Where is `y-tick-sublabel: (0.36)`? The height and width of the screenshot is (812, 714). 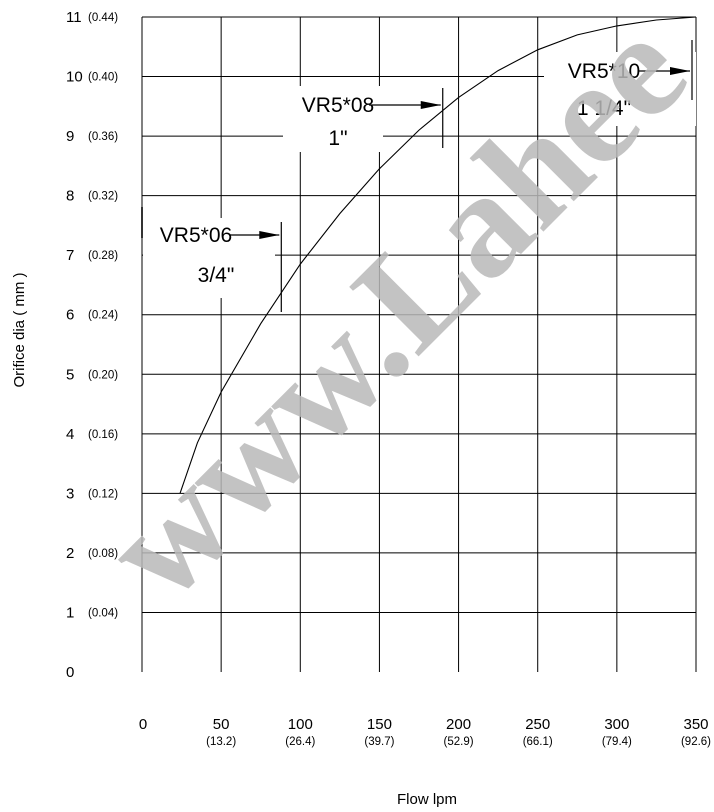 y-tick-sublabel: (0.36) is located at coordinates (103, 137).